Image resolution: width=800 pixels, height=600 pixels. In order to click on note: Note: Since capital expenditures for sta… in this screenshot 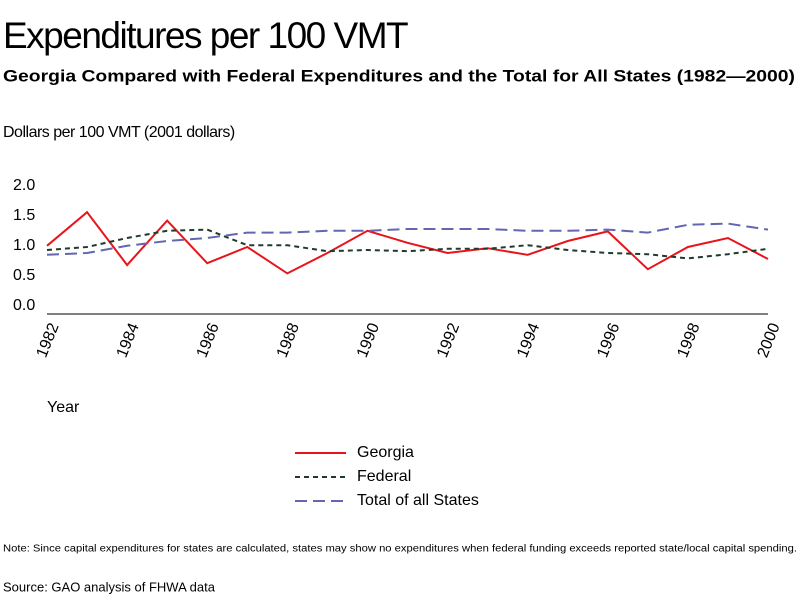, I will do `click(400, 549)`.